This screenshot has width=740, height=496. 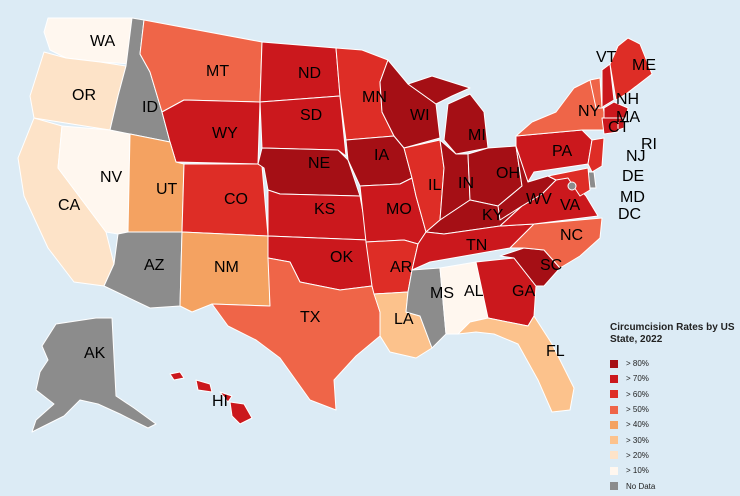 I want to click on state-label-SD: SD, so click(x=311, y=115).